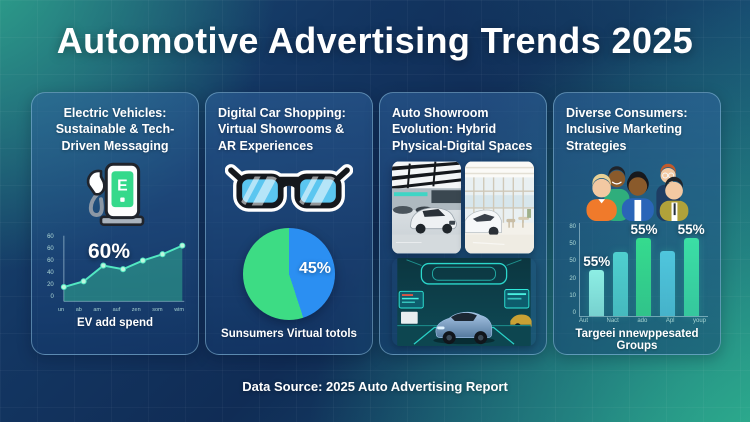  I want to click on tick-label: Nact, so click(612, 321).